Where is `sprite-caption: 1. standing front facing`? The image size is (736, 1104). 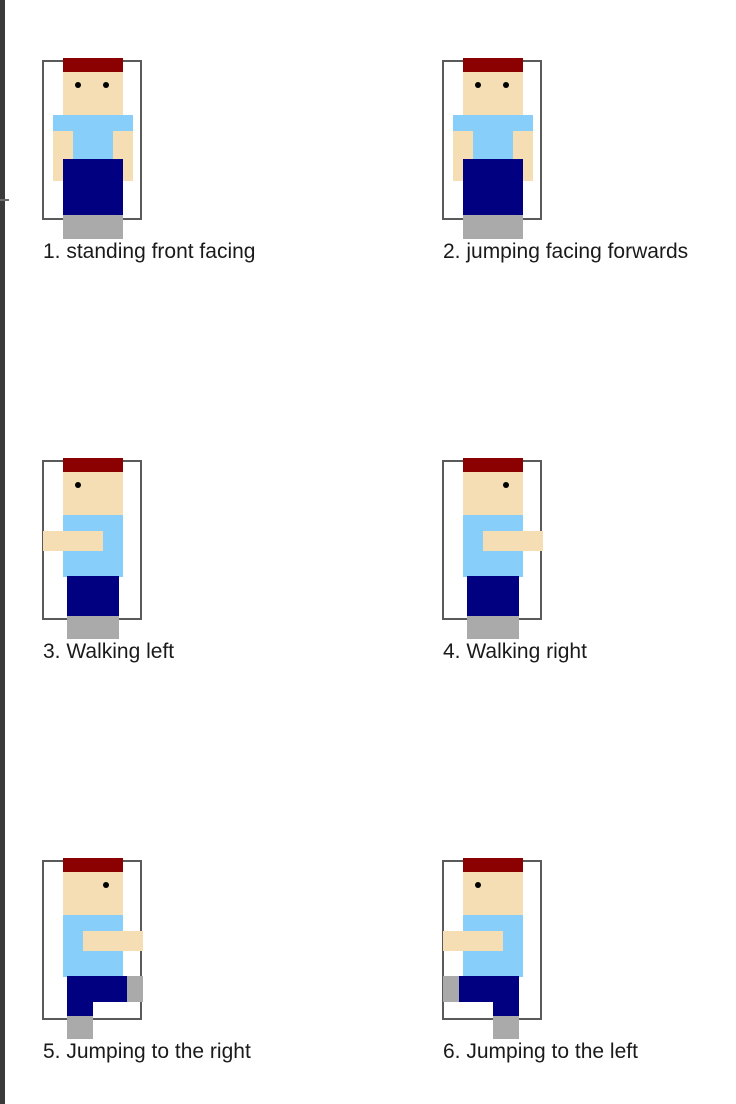
sprite-caption: 1. standing front facing is located at coordinates (149, 251).